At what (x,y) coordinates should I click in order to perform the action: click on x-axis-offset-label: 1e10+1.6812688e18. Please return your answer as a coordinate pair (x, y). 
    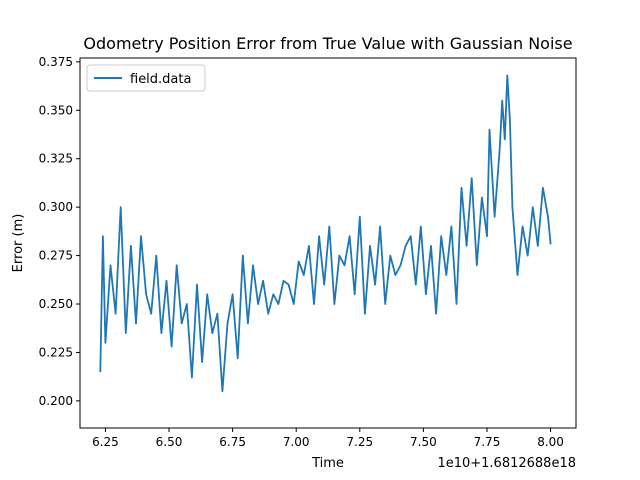
    Looking at the image, I should click on (506, 463).